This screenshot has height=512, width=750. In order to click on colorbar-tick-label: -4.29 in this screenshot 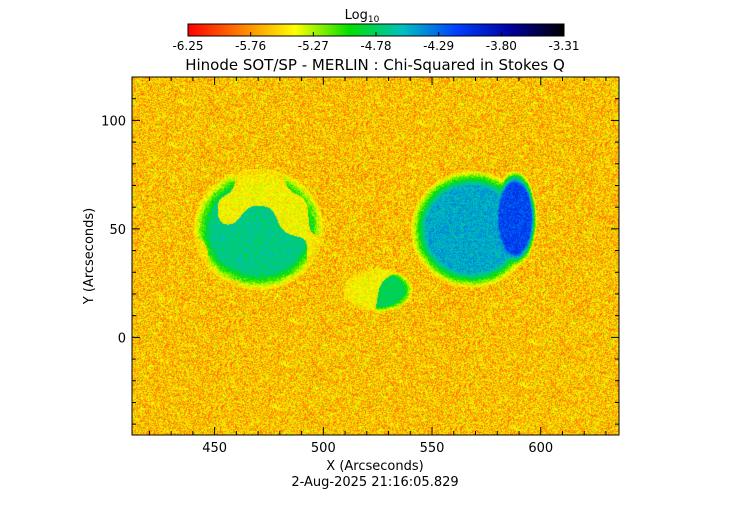, I will do `click(438, 46)`.